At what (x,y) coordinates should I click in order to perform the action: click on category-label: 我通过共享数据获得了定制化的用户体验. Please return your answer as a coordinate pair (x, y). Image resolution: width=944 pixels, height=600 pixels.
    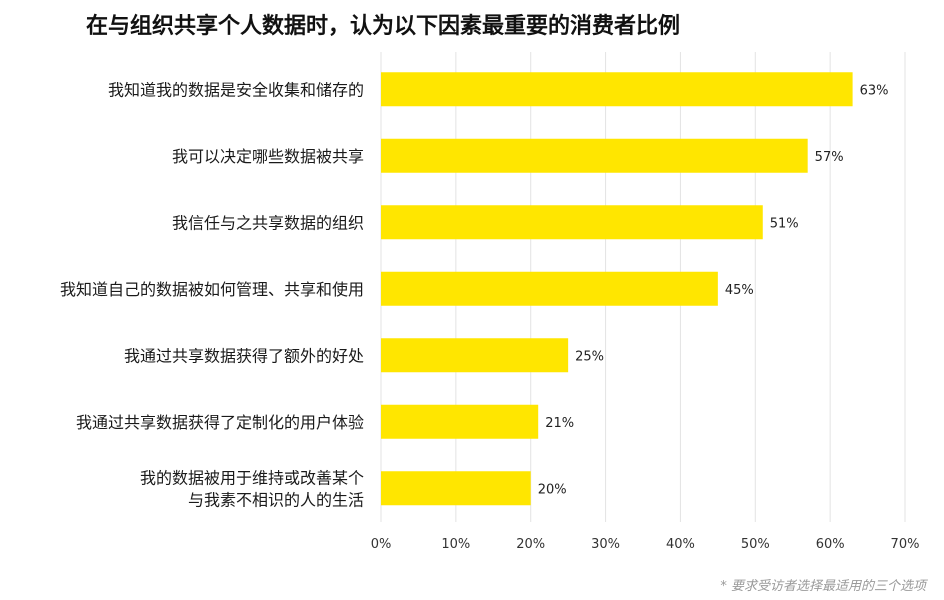
    Looking at the image, I should click on (220, 422).